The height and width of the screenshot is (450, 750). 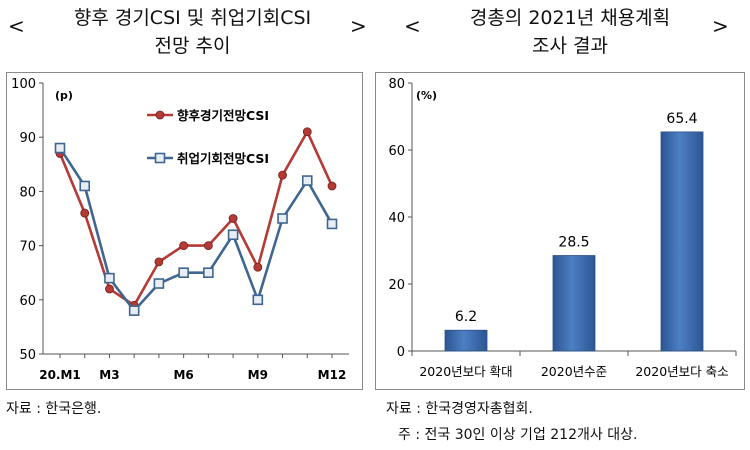 I want to click on x-tick-label: 20.M1, so click(x=60, y=375).